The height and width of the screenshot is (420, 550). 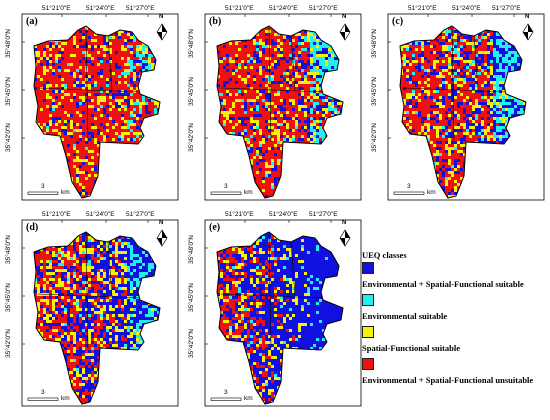 What do you see at coordinates (32, 21) in the screenshot?
I see `panel-label: (a)` at bounding box center [32, 21].